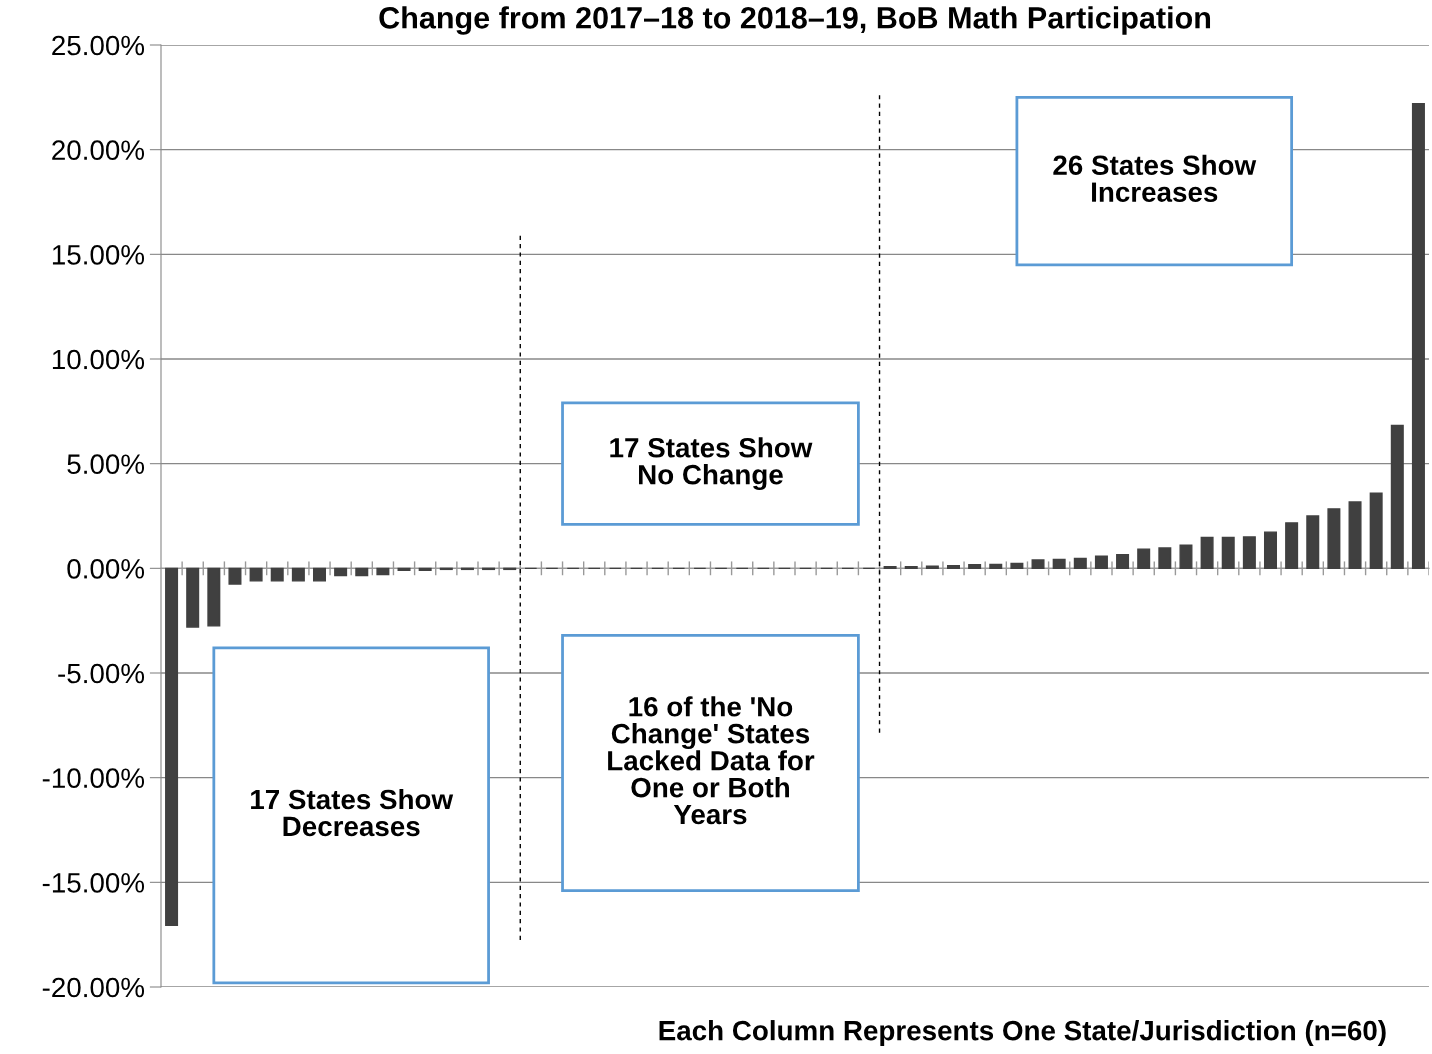  Describe the element at coordinates (98, 45) in the screenshot. I see `y-tick-label: 25.00%` at that location.